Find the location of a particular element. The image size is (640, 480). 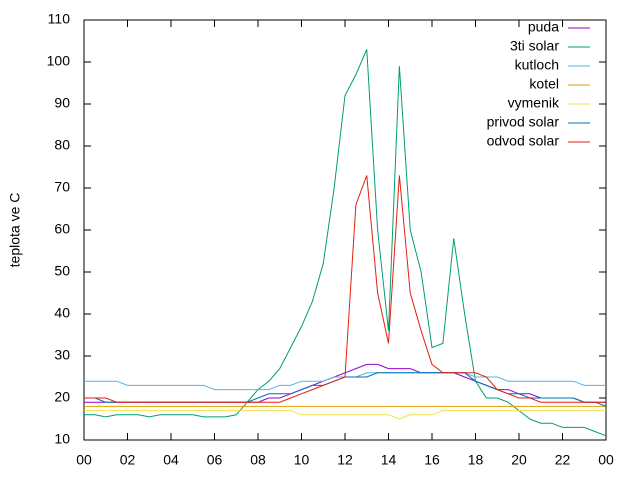

legend-label: odvod solar is located at coordinates (523, 141).